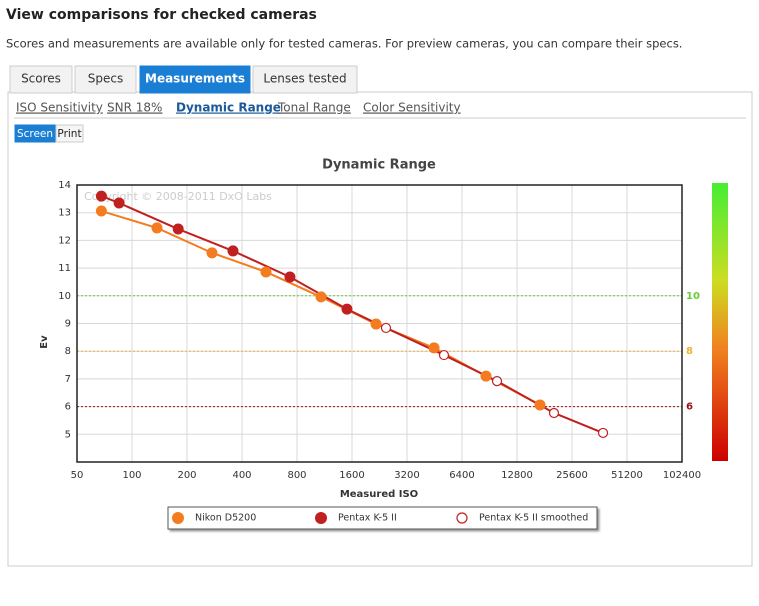 The height and width of the screenshot is (606, 759). I want to click on tab-label: Lenses tested, so click(304, 79).